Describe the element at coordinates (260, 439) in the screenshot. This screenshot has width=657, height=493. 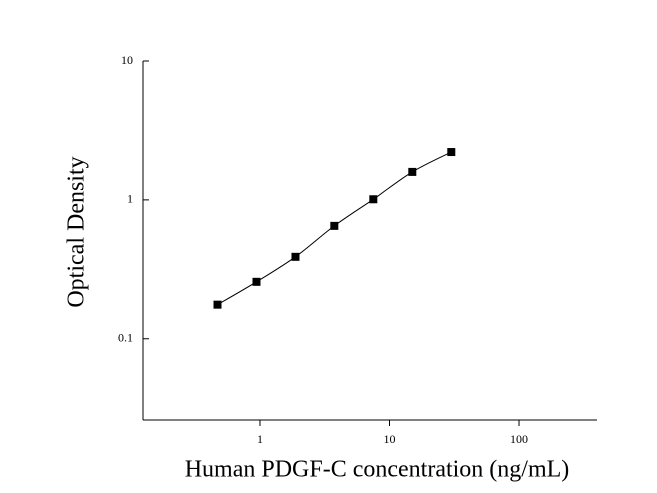
I see `x-tick-label: 1` at that location.